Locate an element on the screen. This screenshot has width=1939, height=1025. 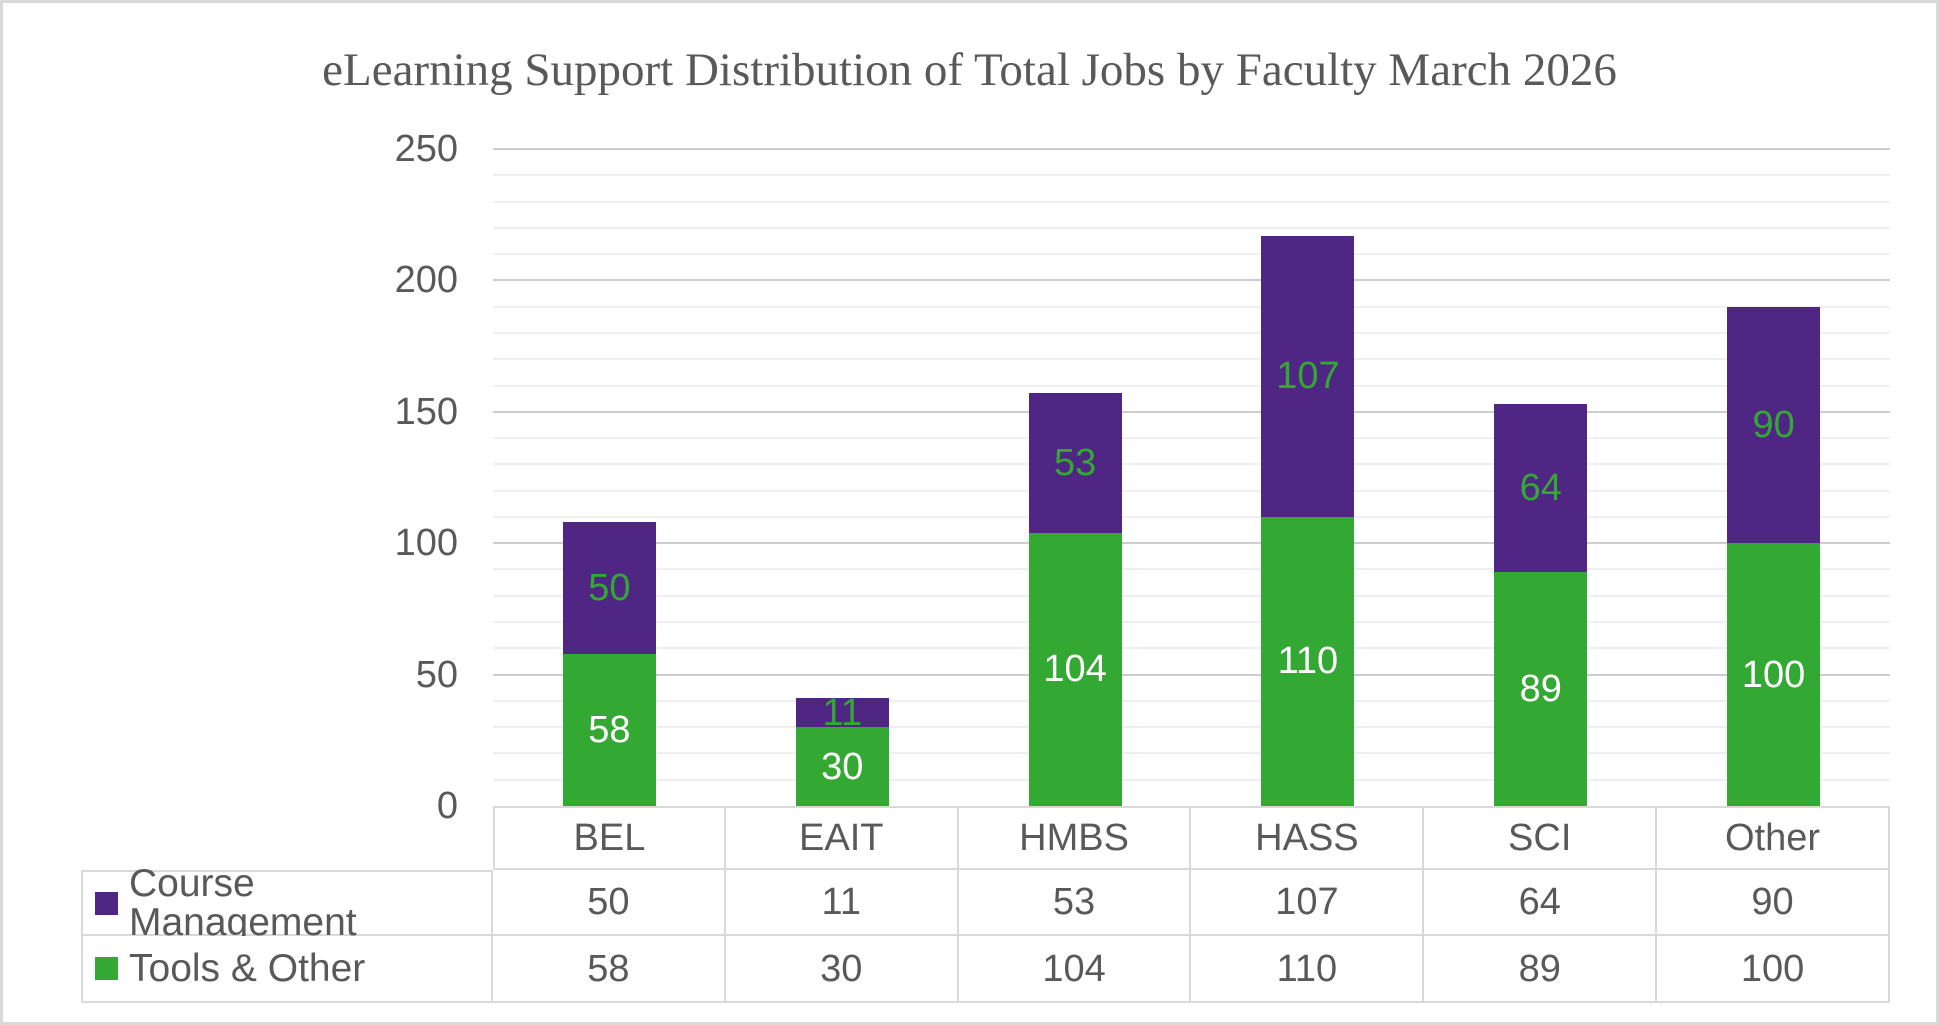
data-label: 58 is located at coordinates (609, 729).